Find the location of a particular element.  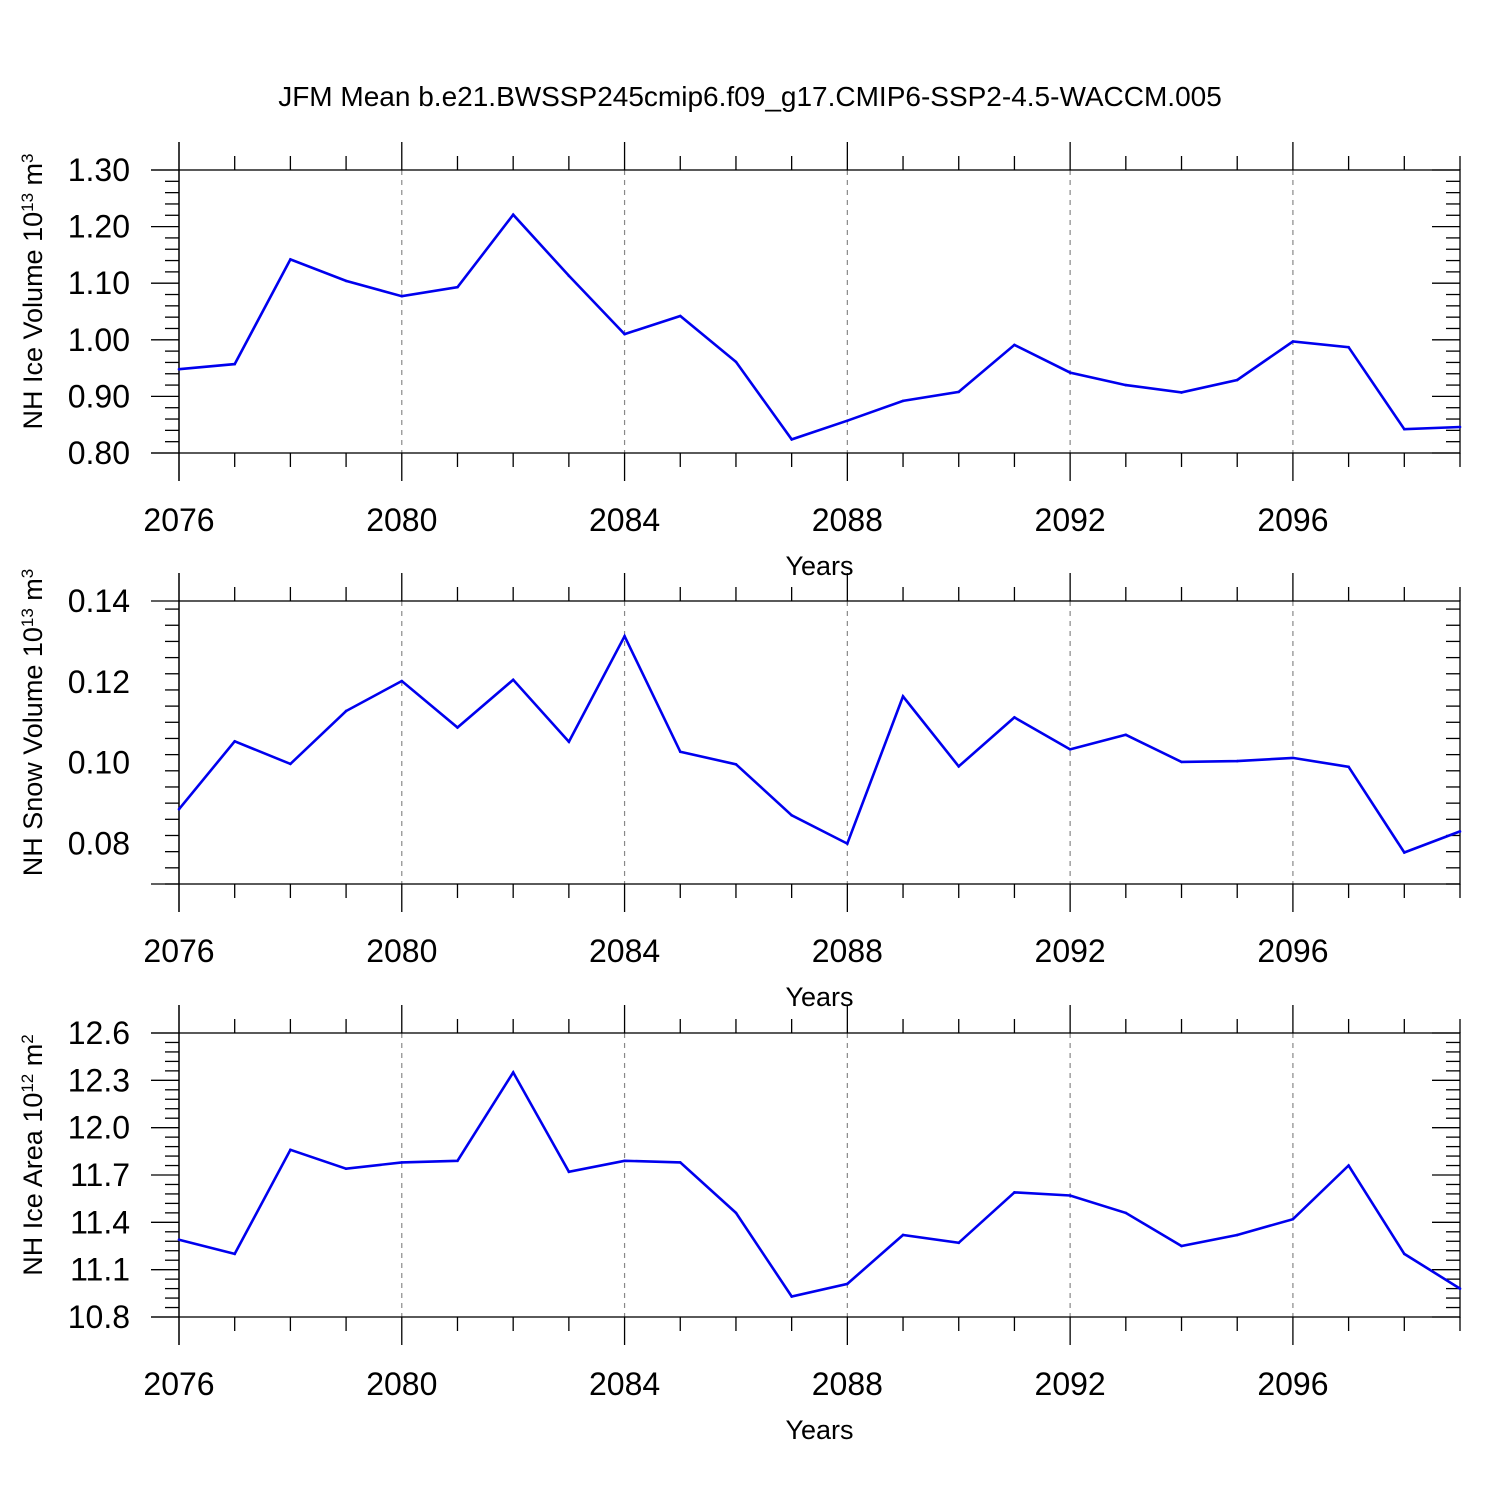

y-tick-label: 10.8 is located at coordinates (99, 1317).